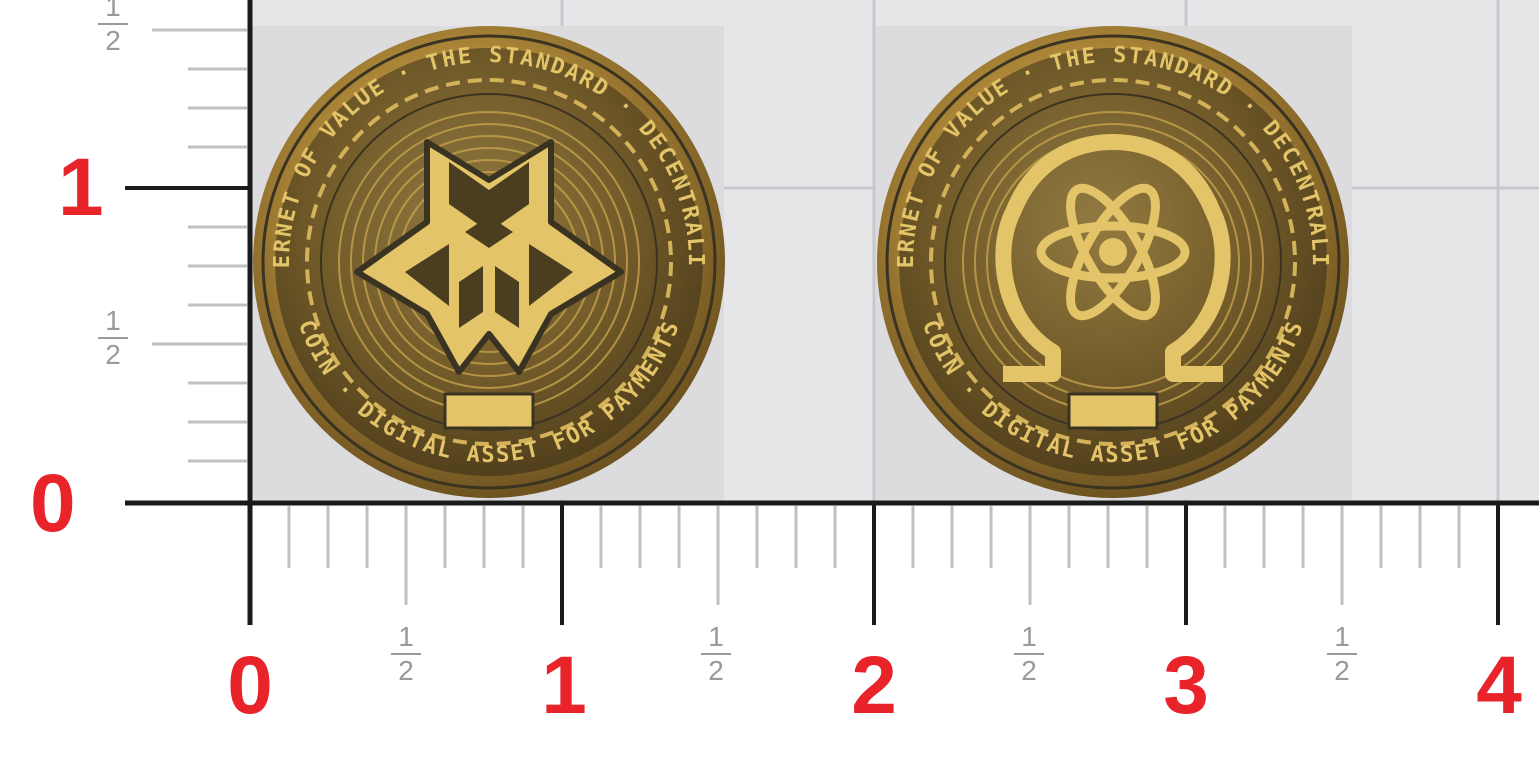  What do you see at coordinates (1186, 685) in the screenshot?
I see `bottom-label-3: 3` at bounding box center [1186, 685].